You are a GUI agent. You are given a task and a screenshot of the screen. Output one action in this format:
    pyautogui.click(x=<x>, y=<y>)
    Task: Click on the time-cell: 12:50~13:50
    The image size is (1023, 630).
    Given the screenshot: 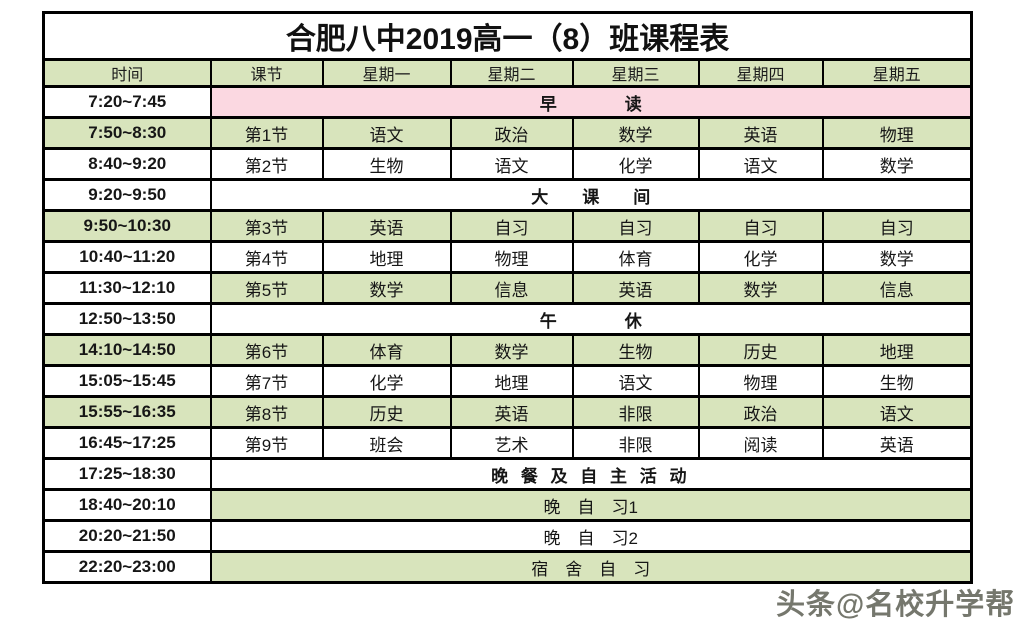 What is the action you would take?
    pyautogui.click(x=127, y=319)
    